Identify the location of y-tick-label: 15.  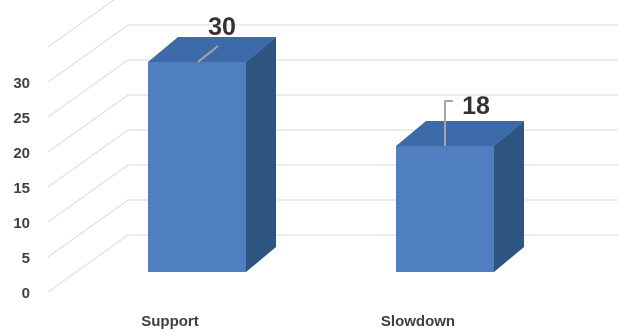
(21, 188).